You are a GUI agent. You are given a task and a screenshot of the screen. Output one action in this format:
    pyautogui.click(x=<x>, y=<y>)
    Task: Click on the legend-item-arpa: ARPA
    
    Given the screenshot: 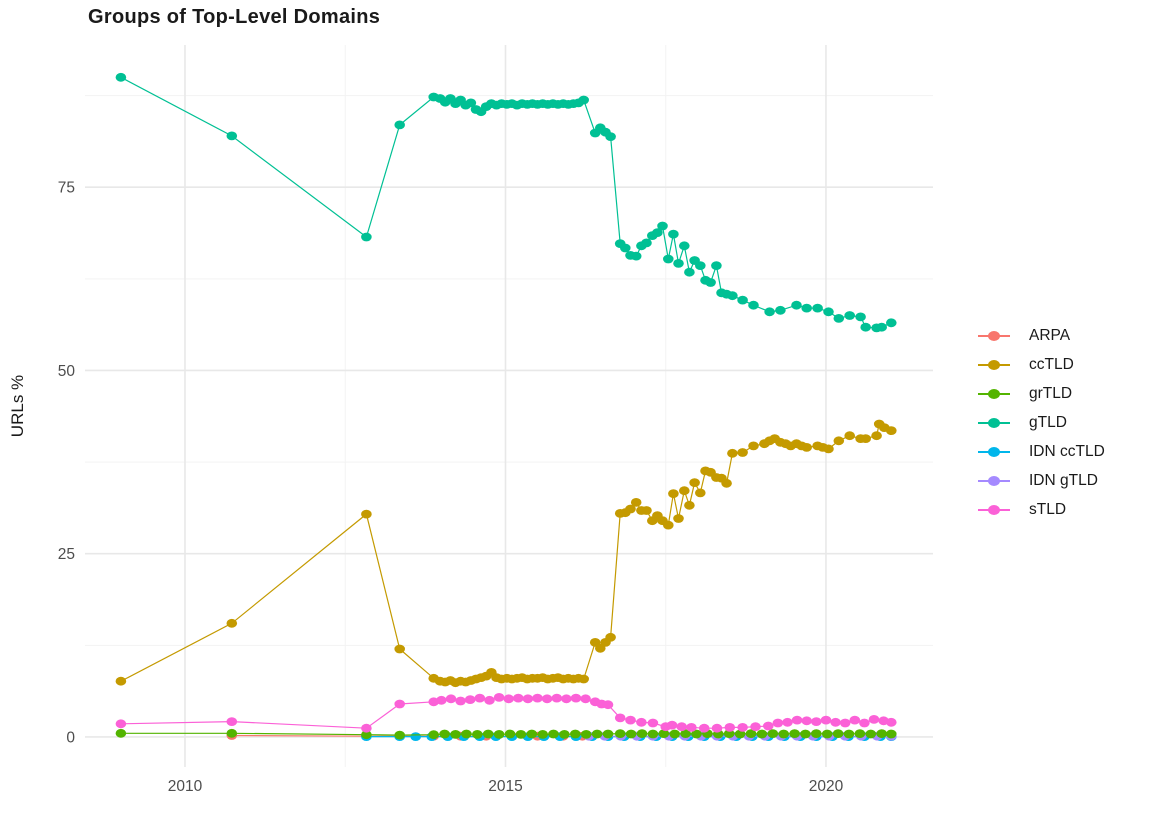 What is the action you would take?
    pyautogui.click(x=1041, y=335)
    